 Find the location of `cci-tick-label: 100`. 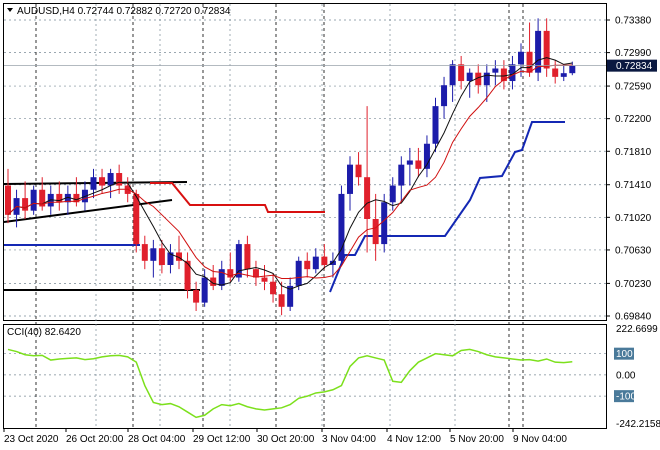

cci-tick-label: 100 is located at coordinates (624, 354).